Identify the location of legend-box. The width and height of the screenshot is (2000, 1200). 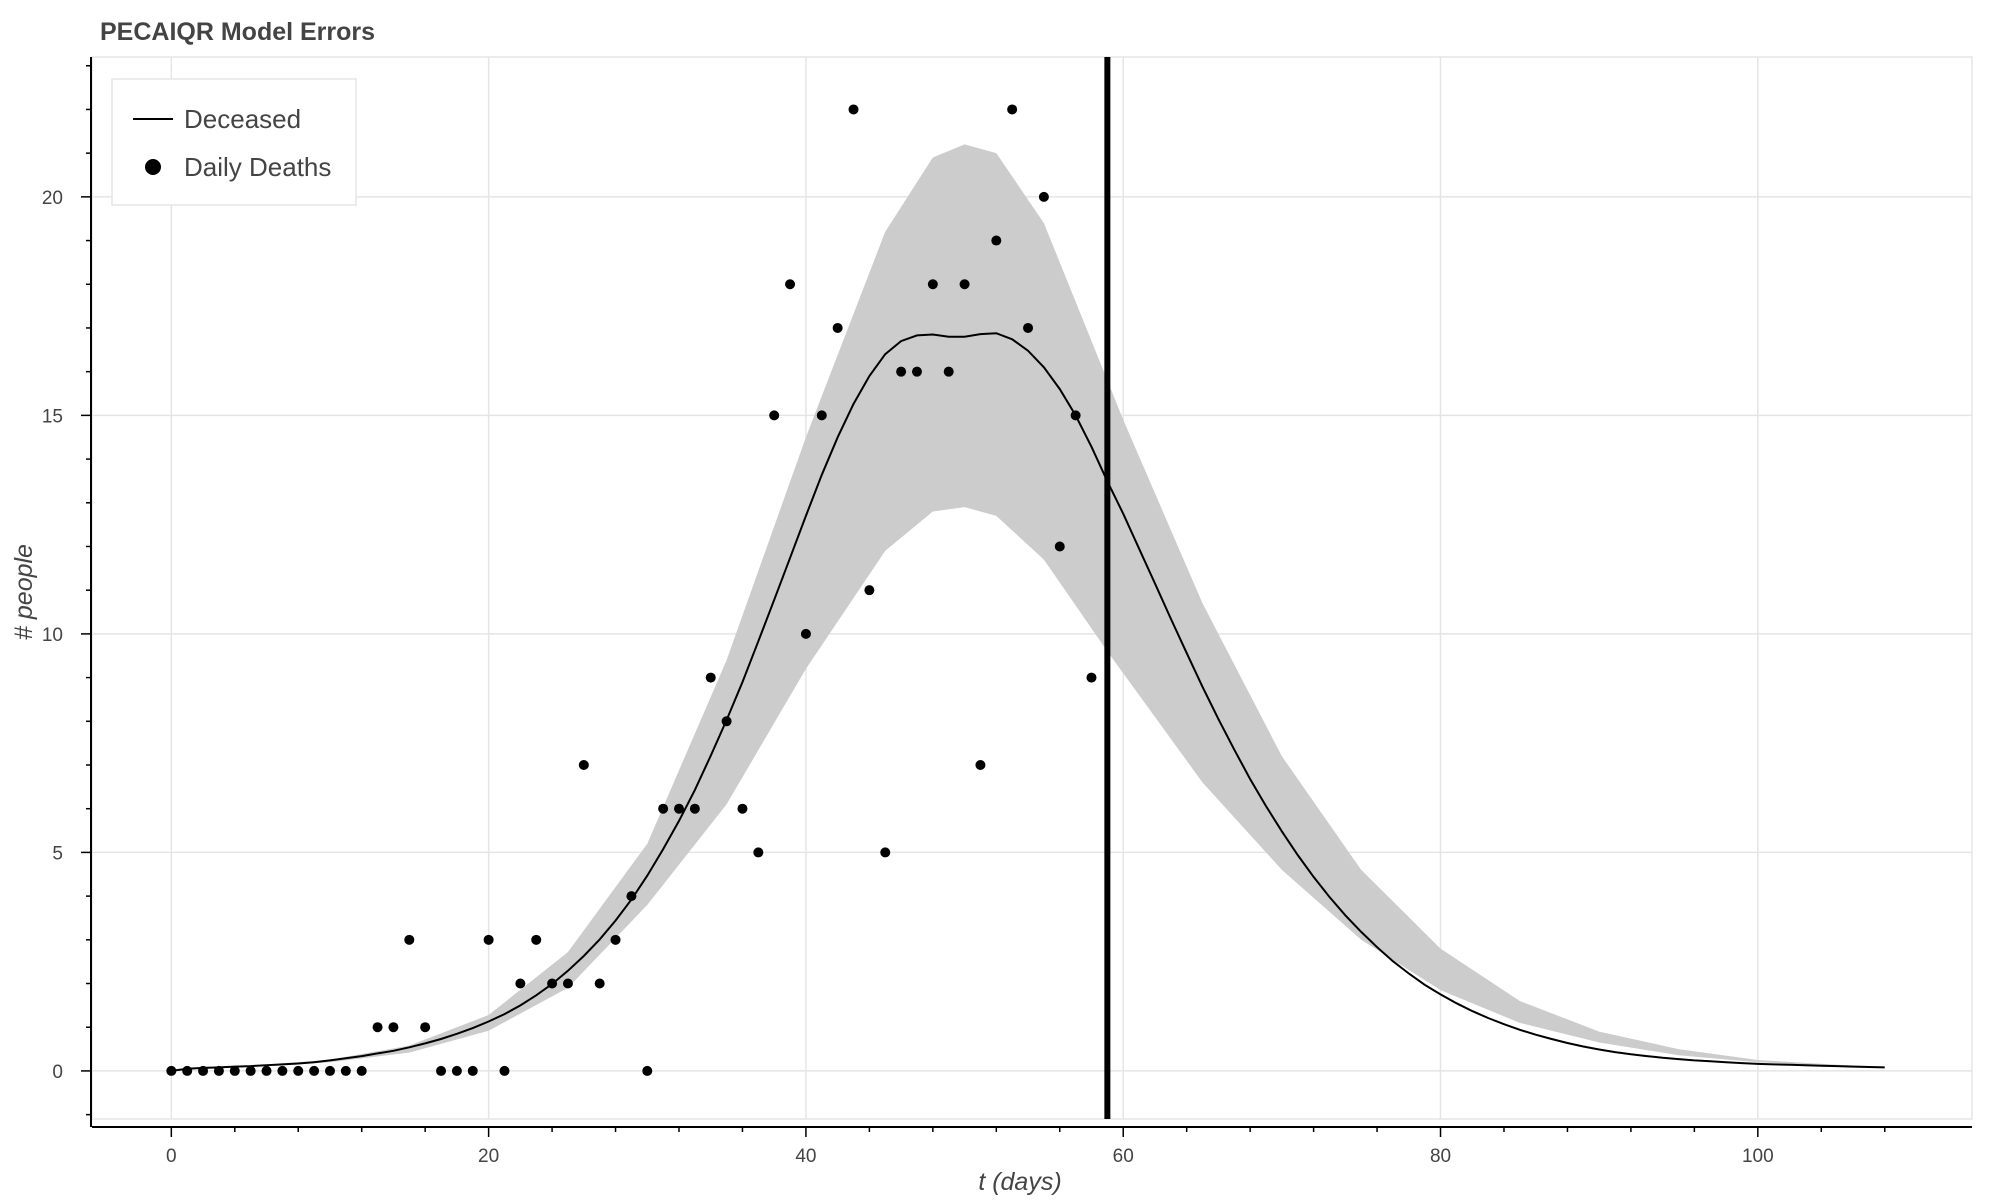
(234, 142).